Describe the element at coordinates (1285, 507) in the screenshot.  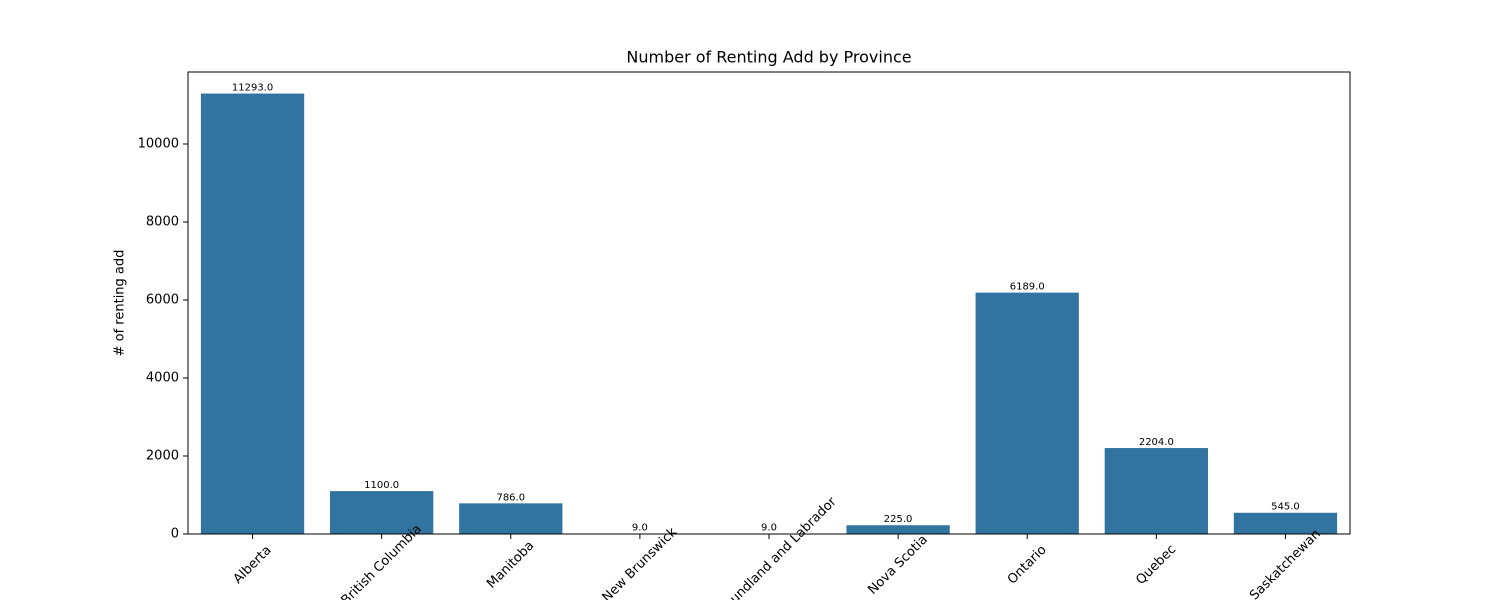
I see `value-label: 545.0` at that location.